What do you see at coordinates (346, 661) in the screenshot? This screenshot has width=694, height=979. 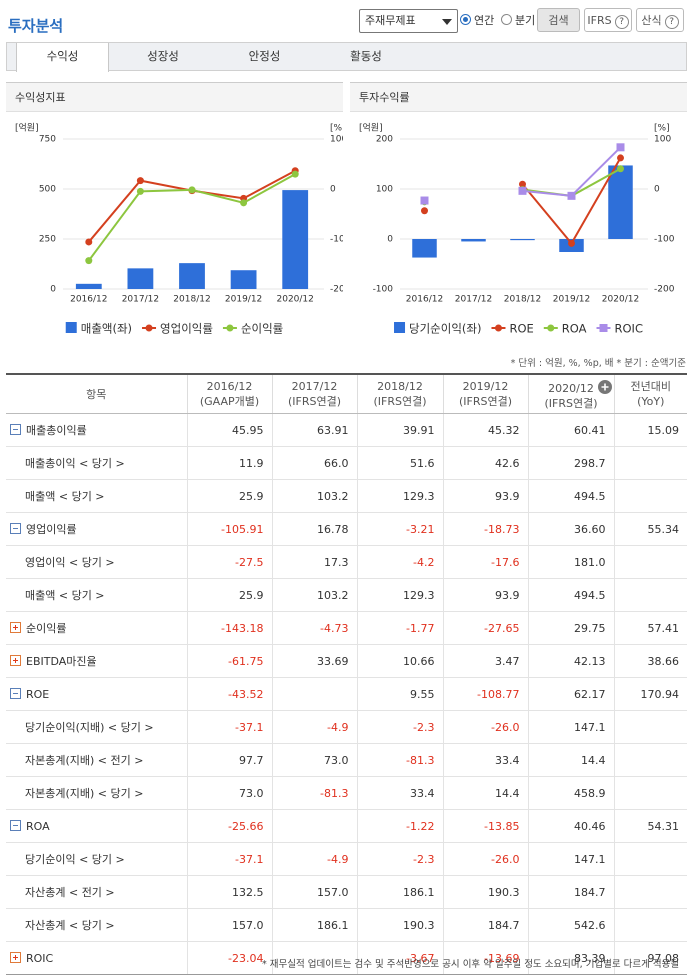 I see `table-row: EBITDA마진율 -61.75 33.69 10.66 3.47 42.13 38.66` at bounding box center [346, 661].